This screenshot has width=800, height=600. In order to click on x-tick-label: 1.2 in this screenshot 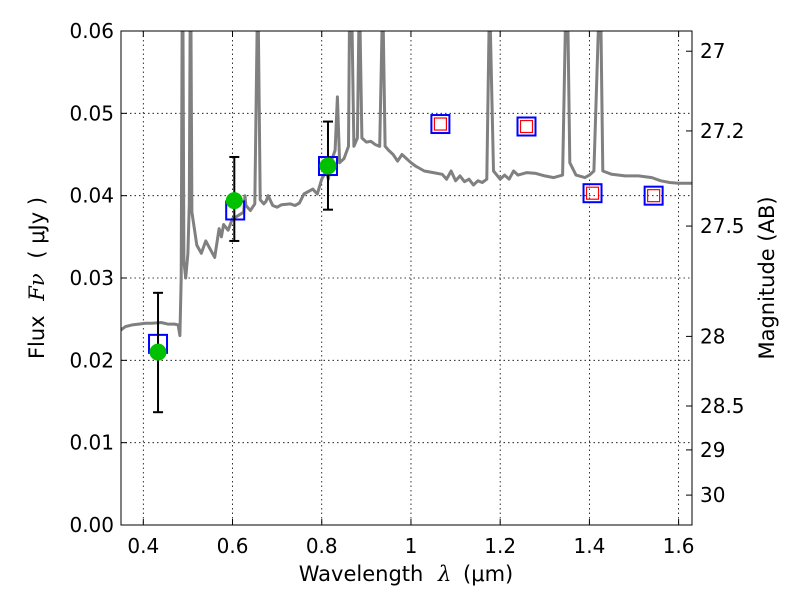, I will do `click(500, 546)`.